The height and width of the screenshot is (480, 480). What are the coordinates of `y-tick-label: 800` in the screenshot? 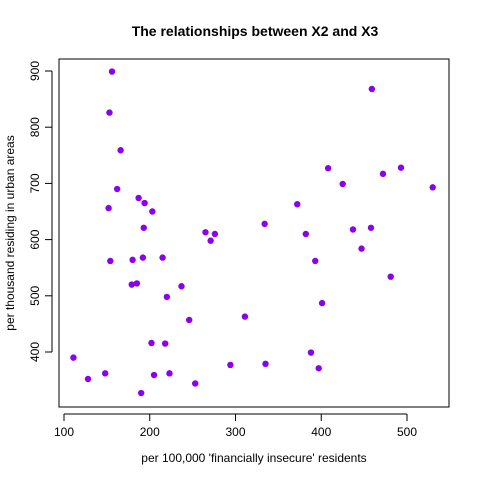 It's located at (35, 127).